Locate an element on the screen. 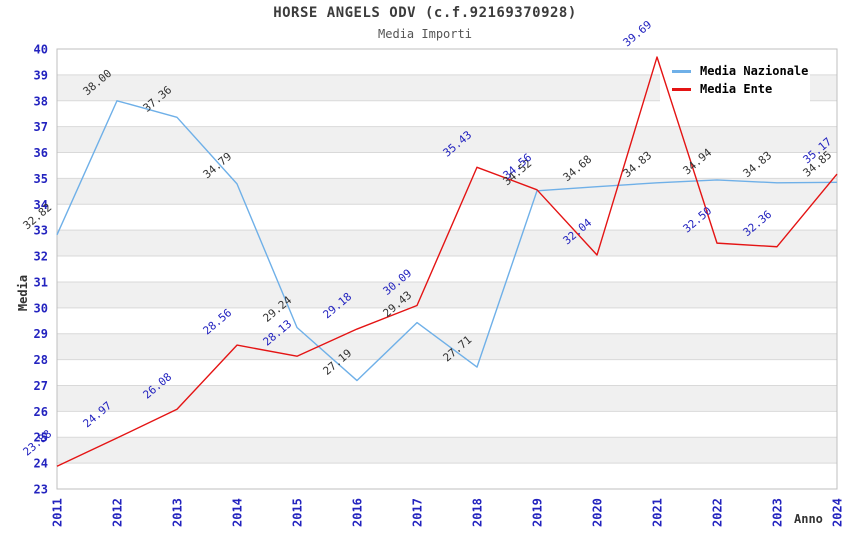  legend-label-media-ente: Media Ente is located at coordinates (736, 89).